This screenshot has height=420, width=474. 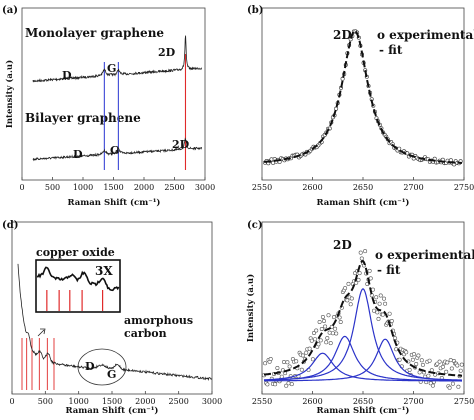 What do you see at coordinates (342, 245) in the screenshot?
I see `panel-c-title: 2D` at bounding box center [342, 245].